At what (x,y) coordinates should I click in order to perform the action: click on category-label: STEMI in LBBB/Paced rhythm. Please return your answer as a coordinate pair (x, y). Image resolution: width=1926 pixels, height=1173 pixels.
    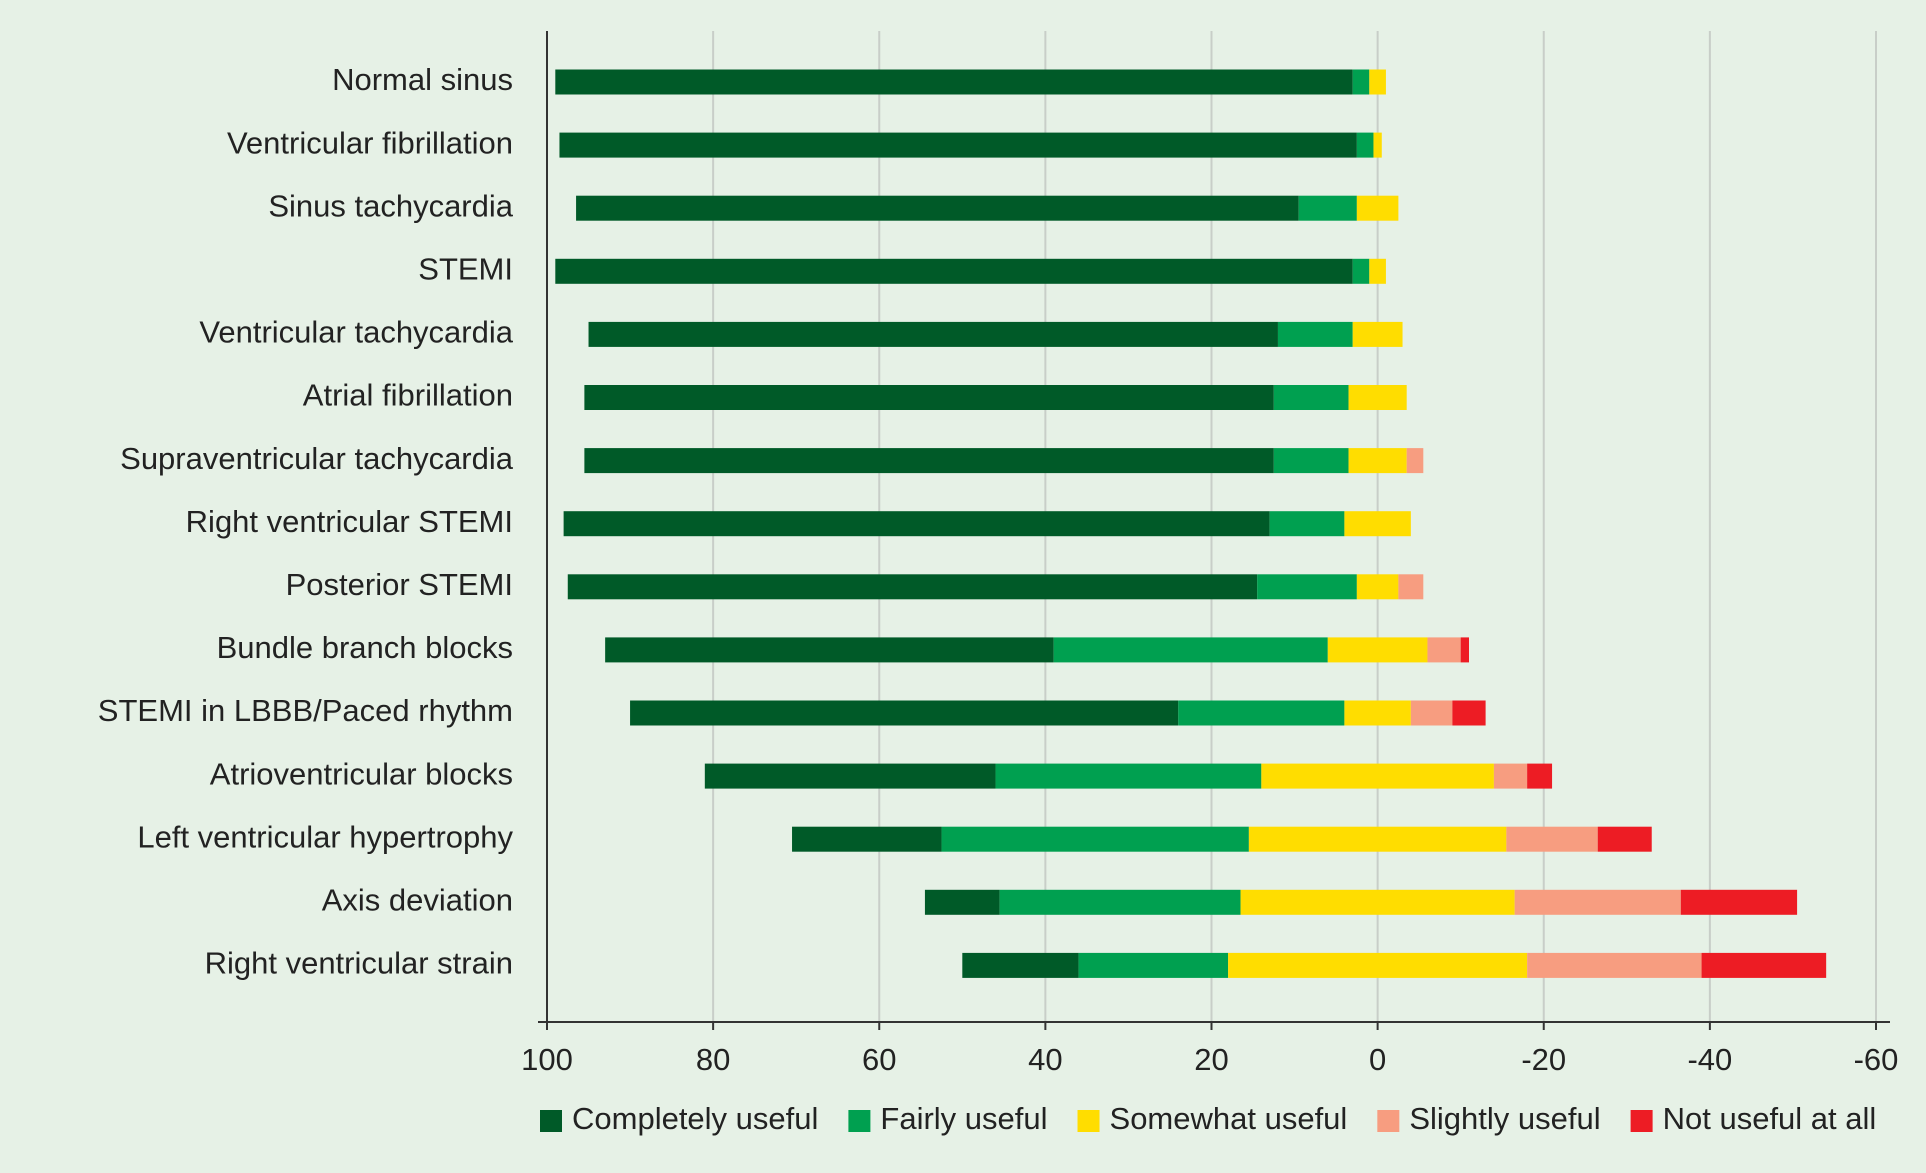
    Looking at the image, I should click on (305, 710).